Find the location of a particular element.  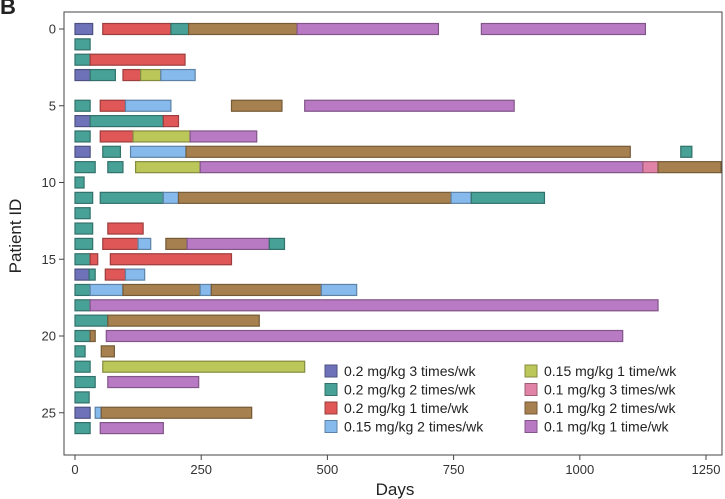

bar-patient-23-h is located at coordinates (153, 382).